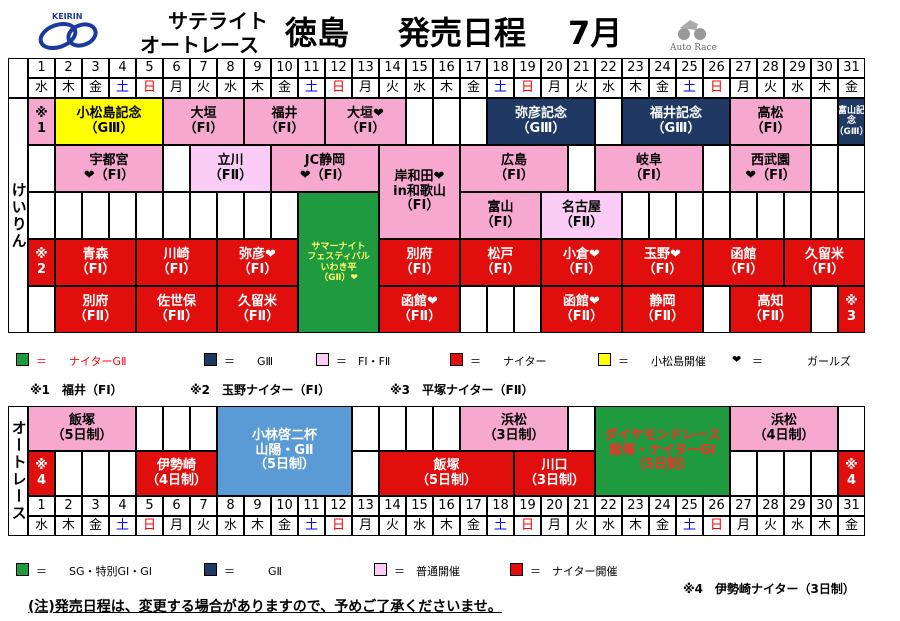 The image size is (900, 621). What do you see at coordinates (95, 506) in the screenshot?
I see `day-number-3: 3` at bounding box center [95, 506].